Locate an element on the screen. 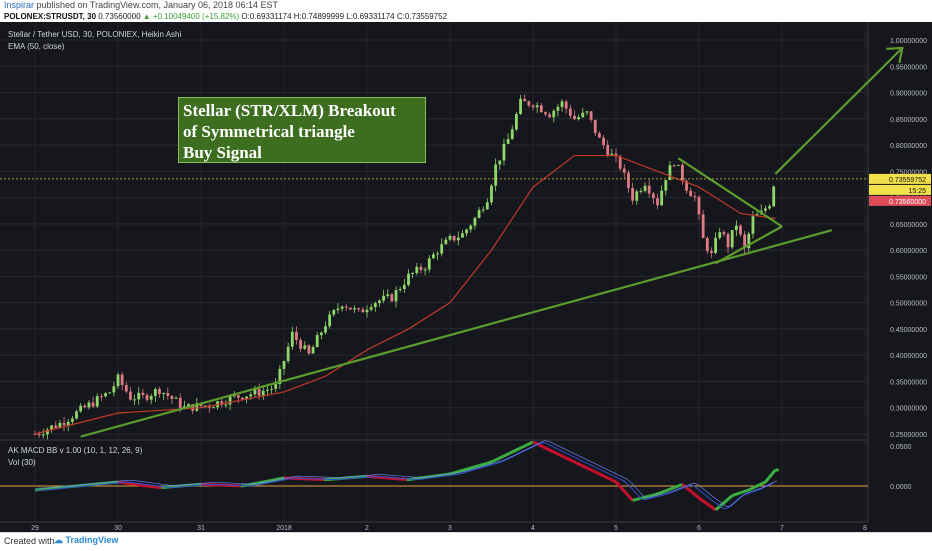 The width and height of the screenshot is (932, 551). y-tick-label: 0.65000000 is located at coordinates (908, 225).